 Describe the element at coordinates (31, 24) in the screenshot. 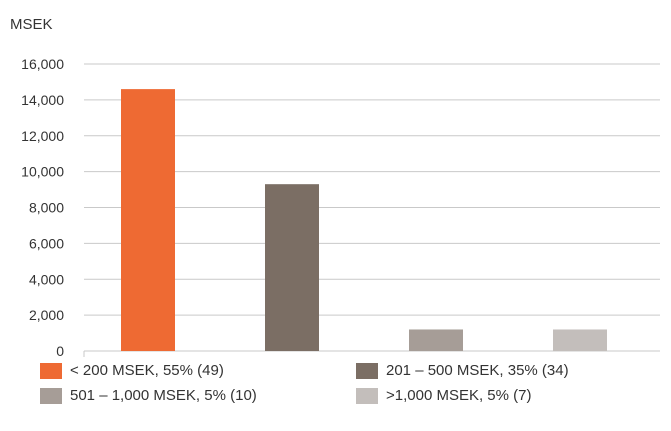

I see `y-axis-unit-label: MSEK` at that location.